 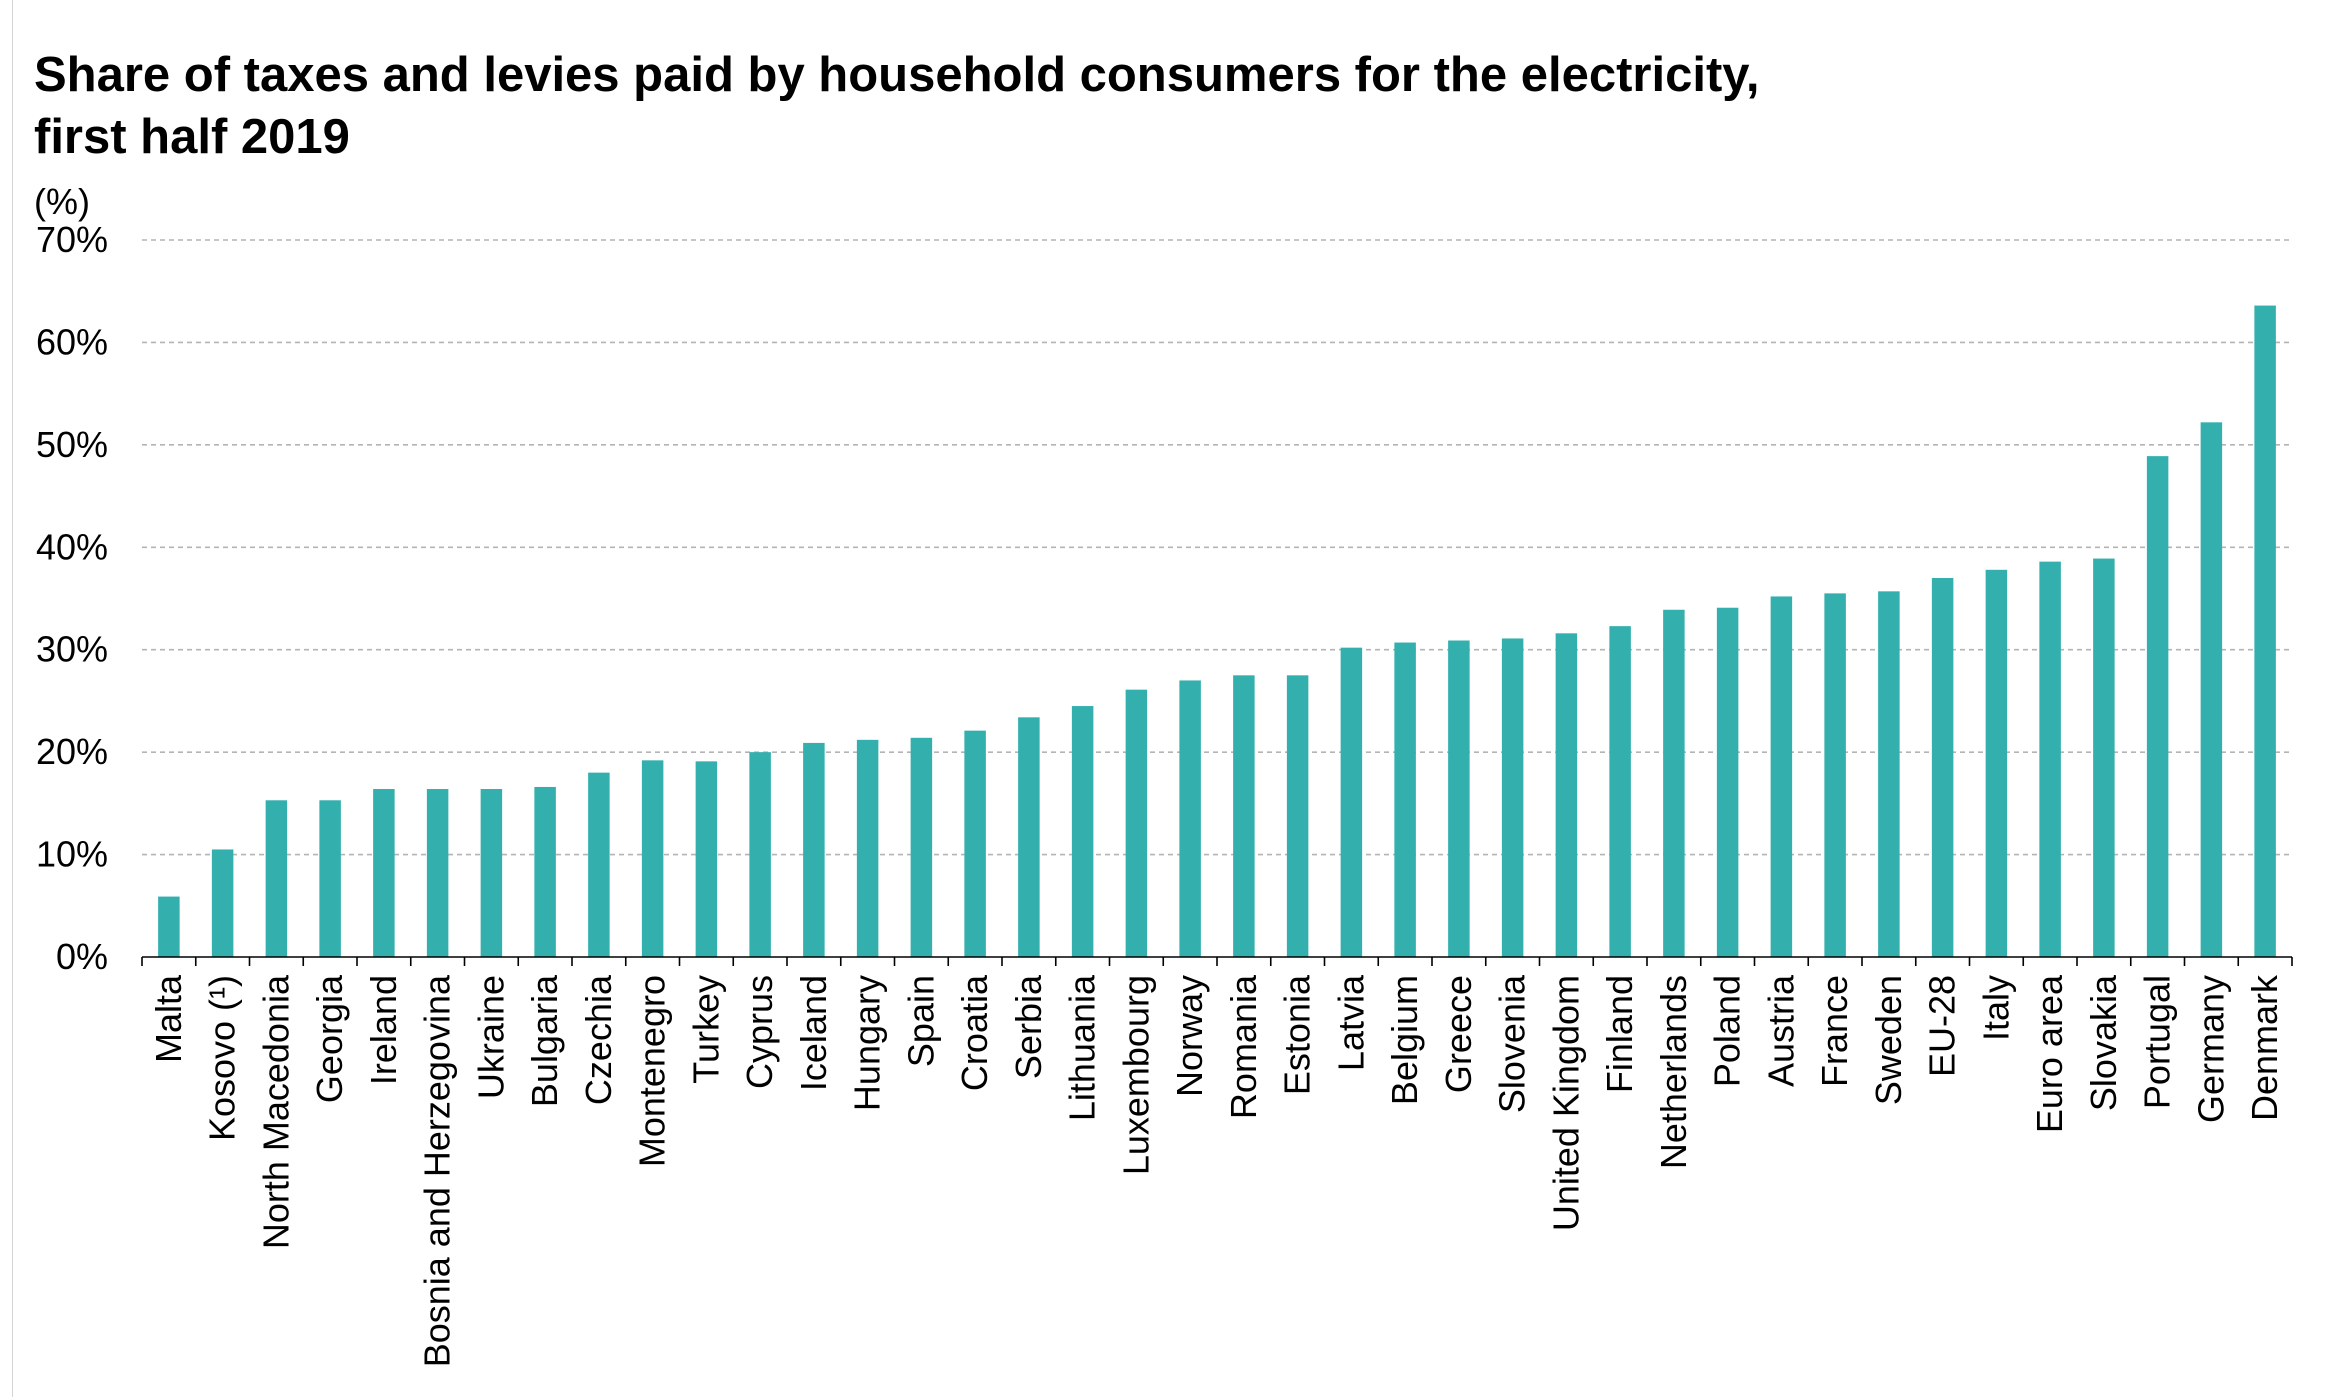 I want to click on x-tick-label: Montenegro, so click(x=652, y=1071).